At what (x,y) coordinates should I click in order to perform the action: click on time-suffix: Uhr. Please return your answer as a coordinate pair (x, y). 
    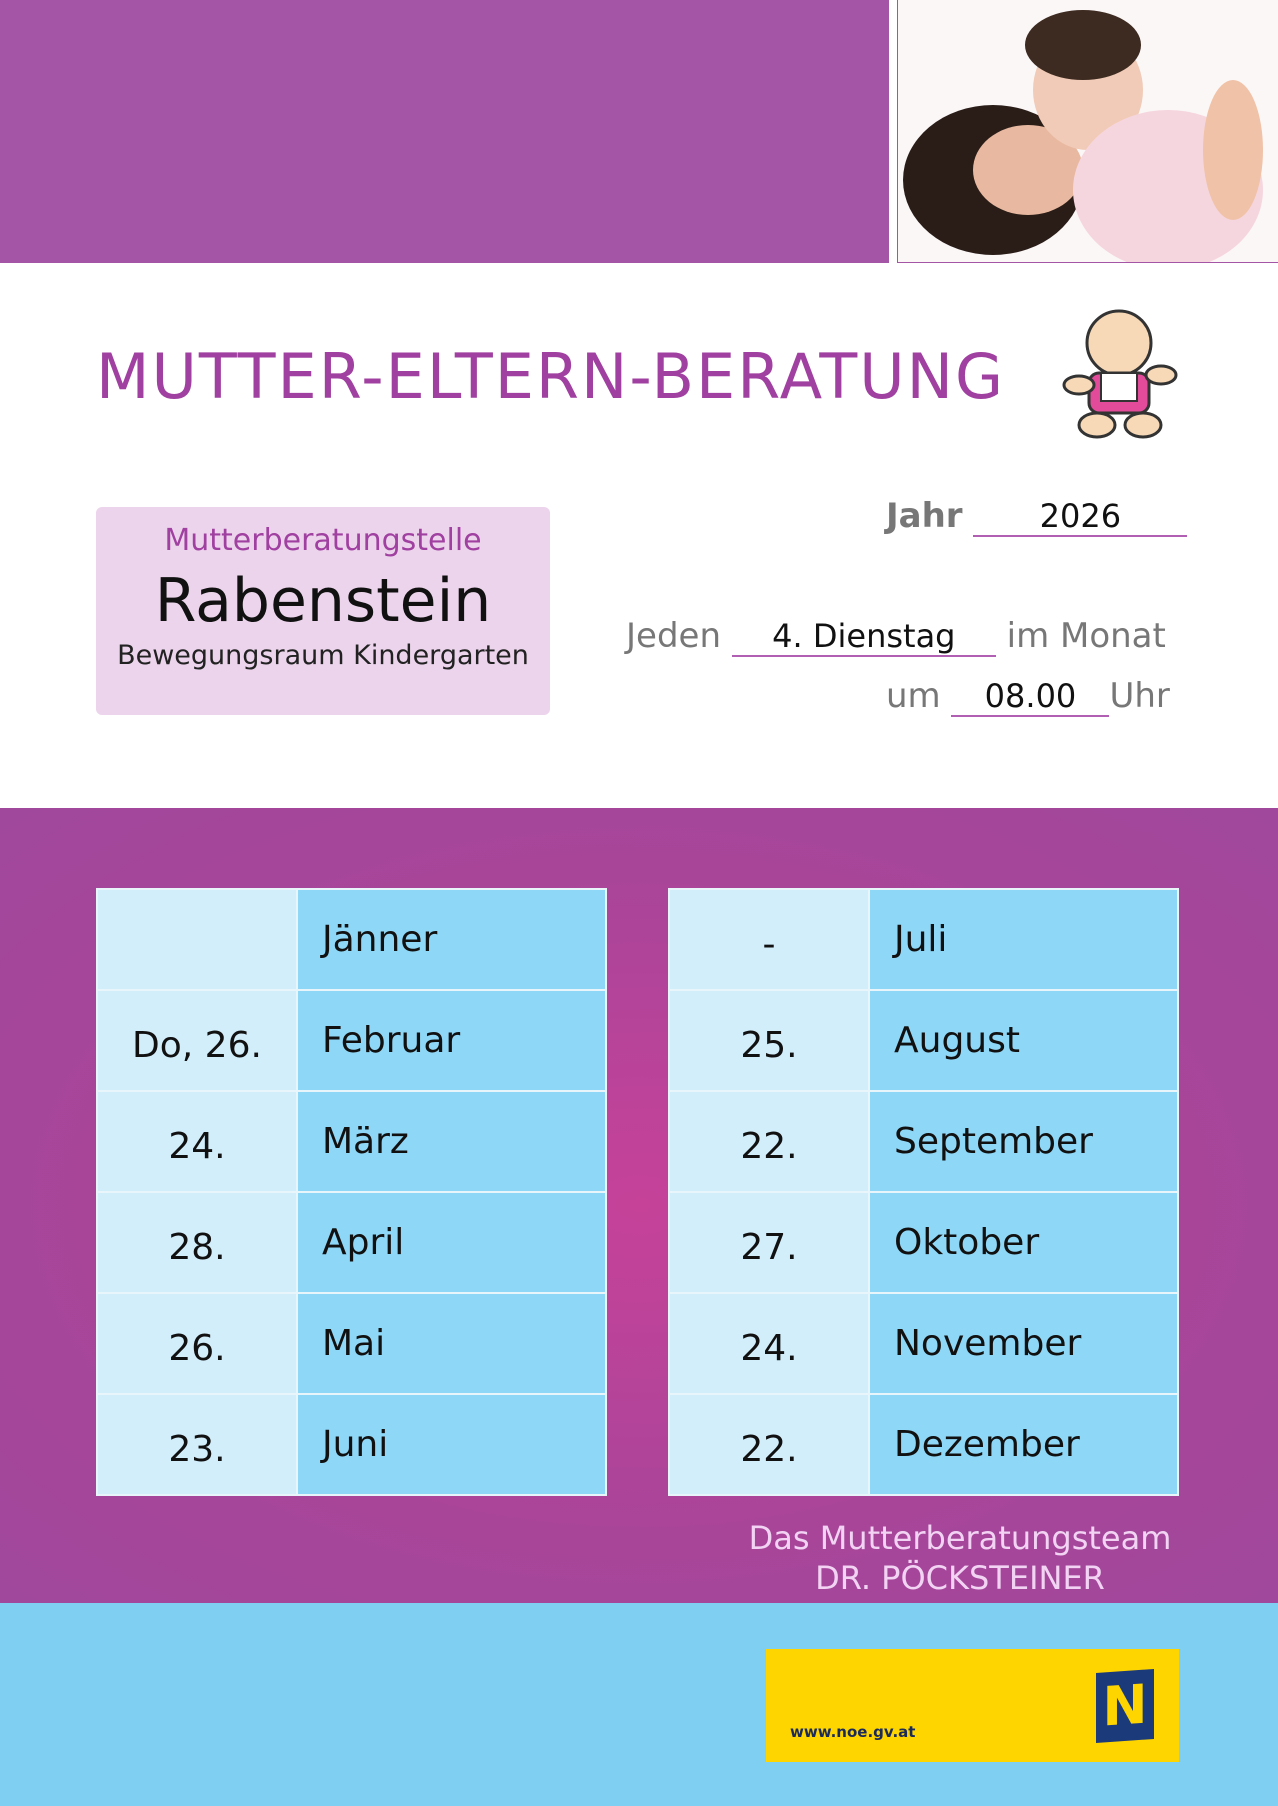
    Looking at the image, I should click on (1139, 696).